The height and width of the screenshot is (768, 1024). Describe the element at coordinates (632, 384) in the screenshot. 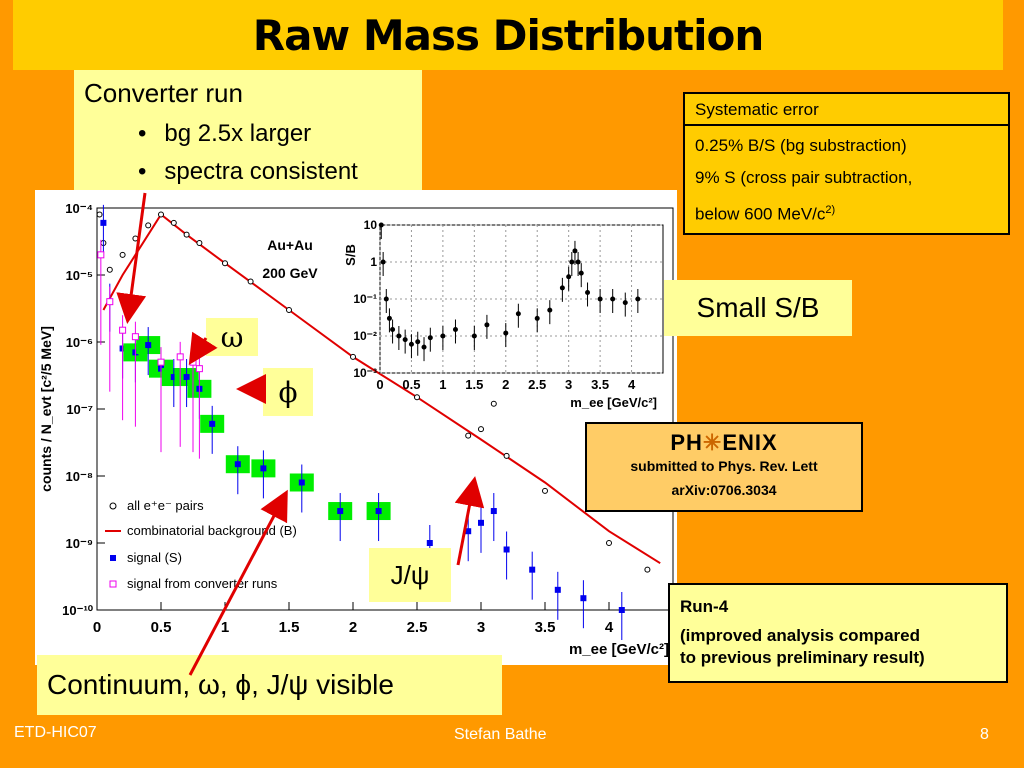

I see `inset-x-tick-label: 4` at that location.